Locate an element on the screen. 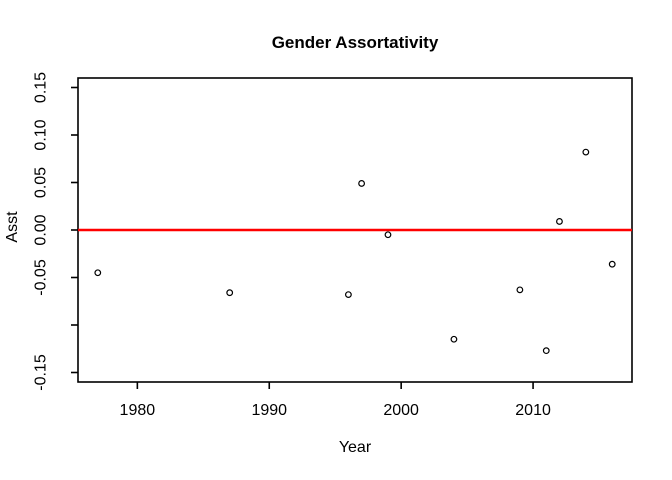  chart-title: Gender Assortativity is located at coordinates (355, 42).